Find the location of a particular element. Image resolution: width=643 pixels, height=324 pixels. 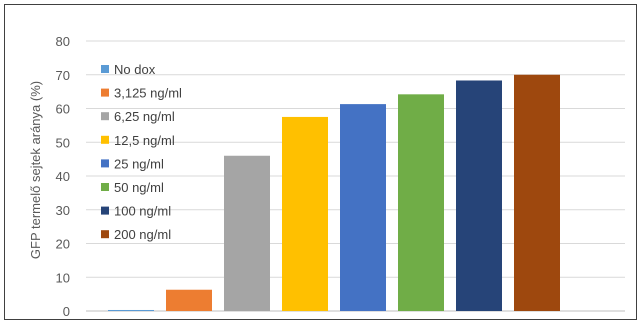

legend-label: 6,25 ng/ml is located at coordinates (144, 116).